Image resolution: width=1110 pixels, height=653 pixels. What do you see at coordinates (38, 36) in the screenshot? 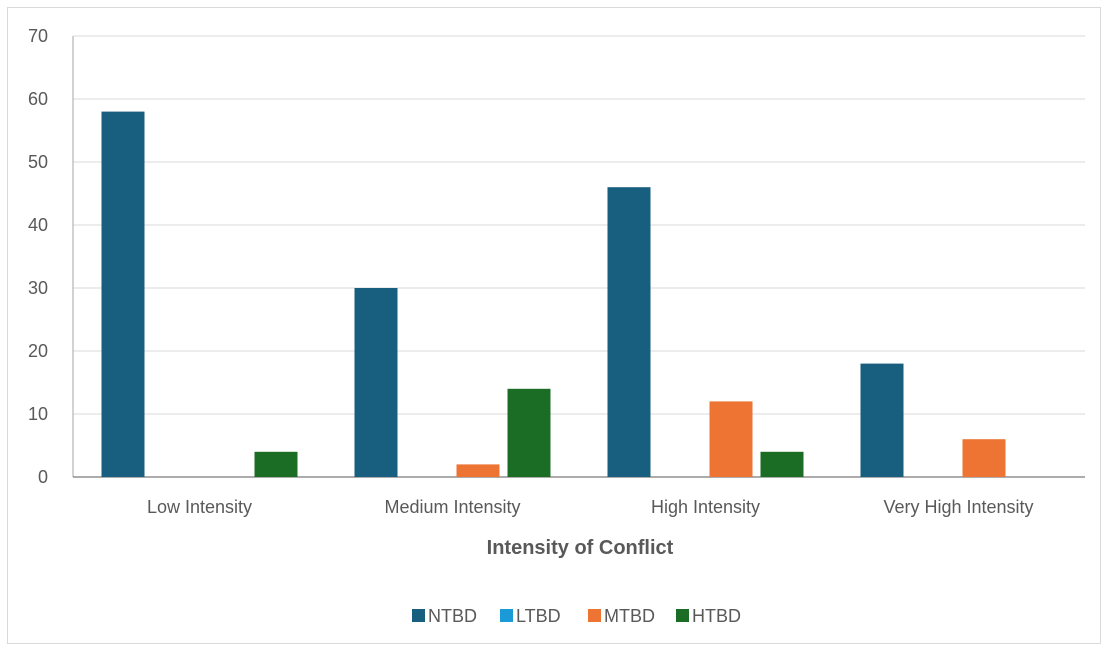
I see `y-tick-label: 70` at bounding box center [38, 36].